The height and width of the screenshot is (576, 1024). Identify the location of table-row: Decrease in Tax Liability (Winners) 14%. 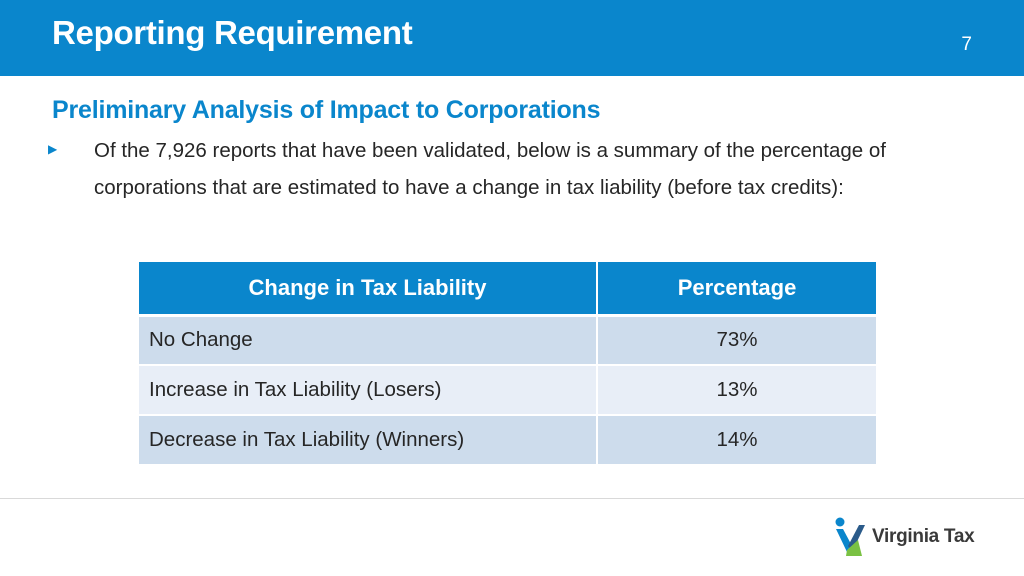
(507, 440).